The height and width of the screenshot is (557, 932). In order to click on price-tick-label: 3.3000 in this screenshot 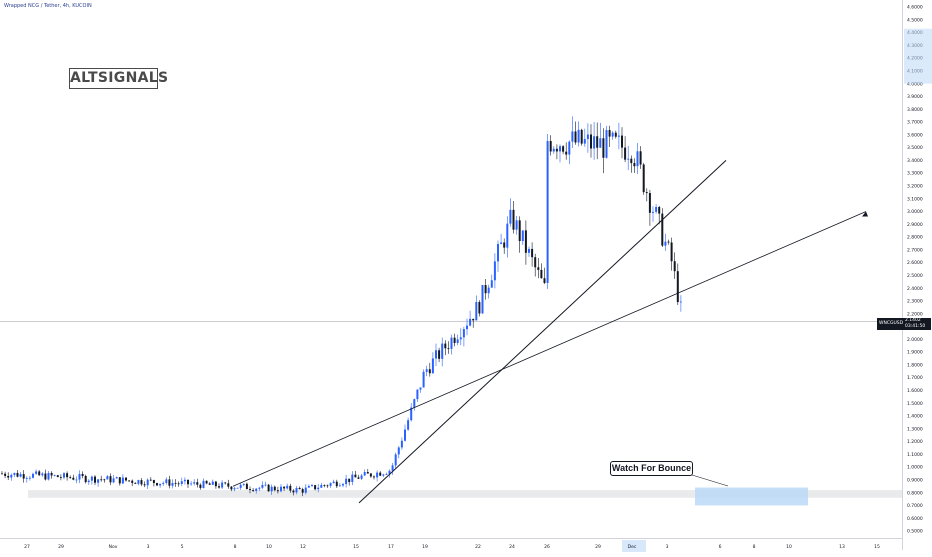, I will do `click(915, 174)`.